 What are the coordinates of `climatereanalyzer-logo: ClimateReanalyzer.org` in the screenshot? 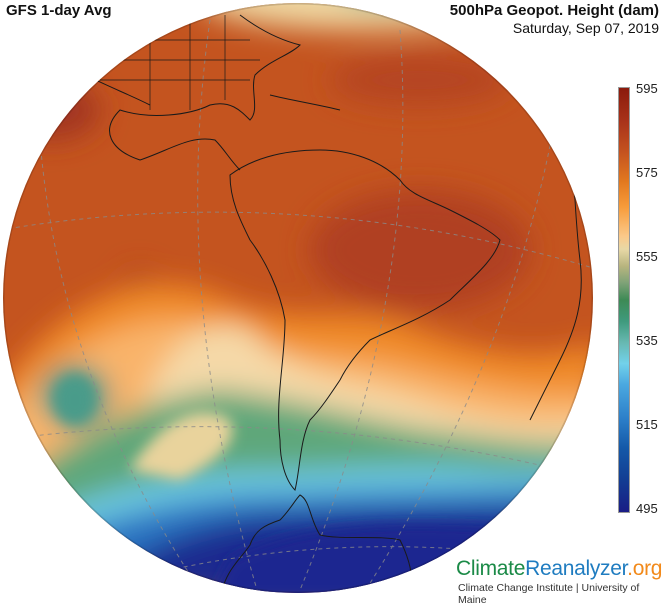 It's located at (559, 569).